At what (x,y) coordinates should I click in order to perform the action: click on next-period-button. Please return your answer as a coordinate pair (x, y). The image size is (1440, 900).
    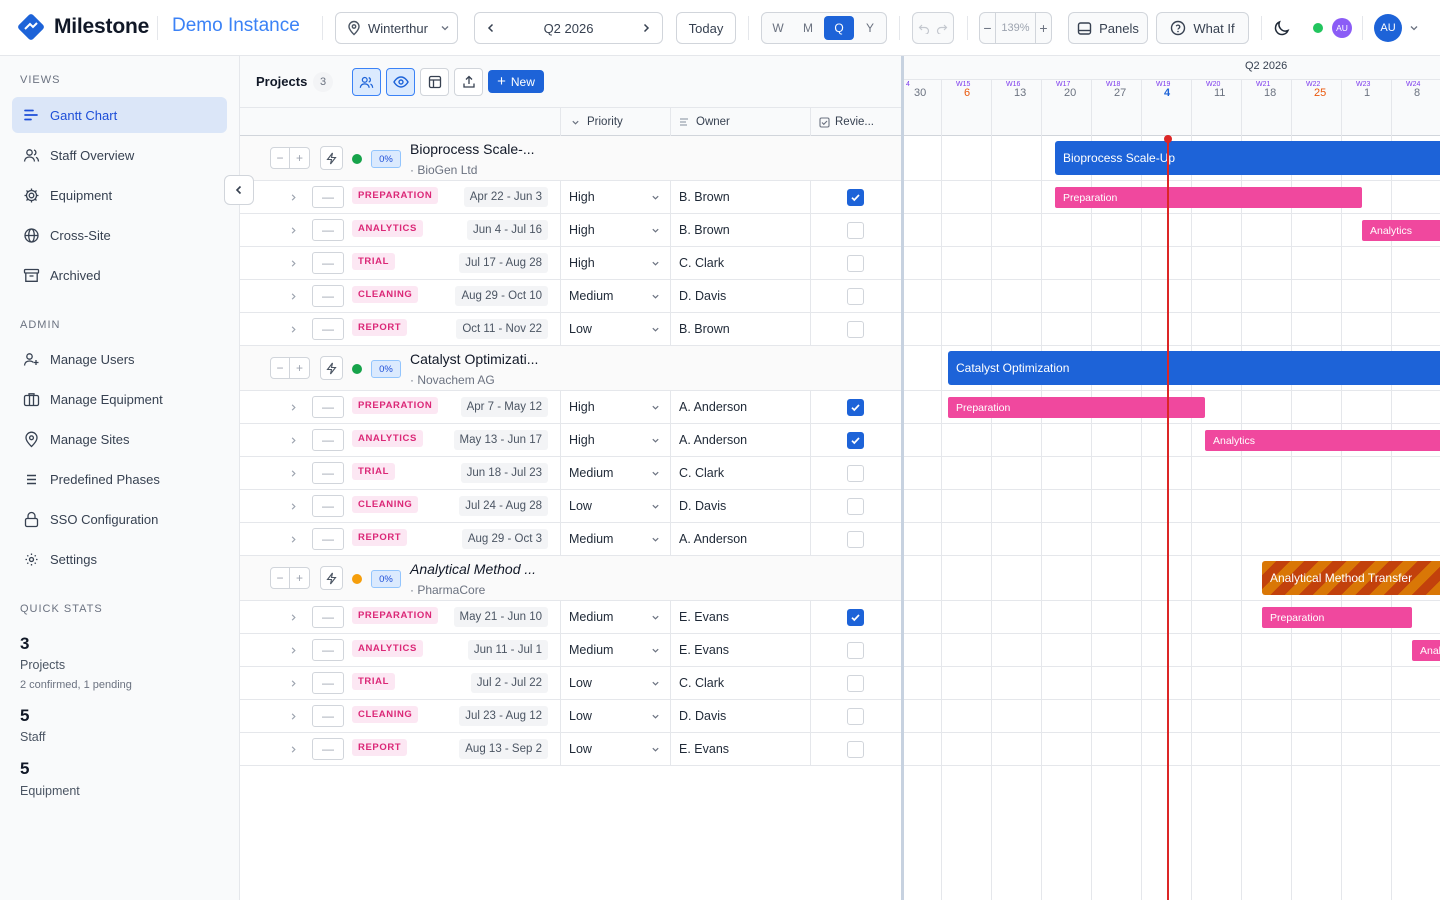
    Looking at the image, I should click on (646, 28).